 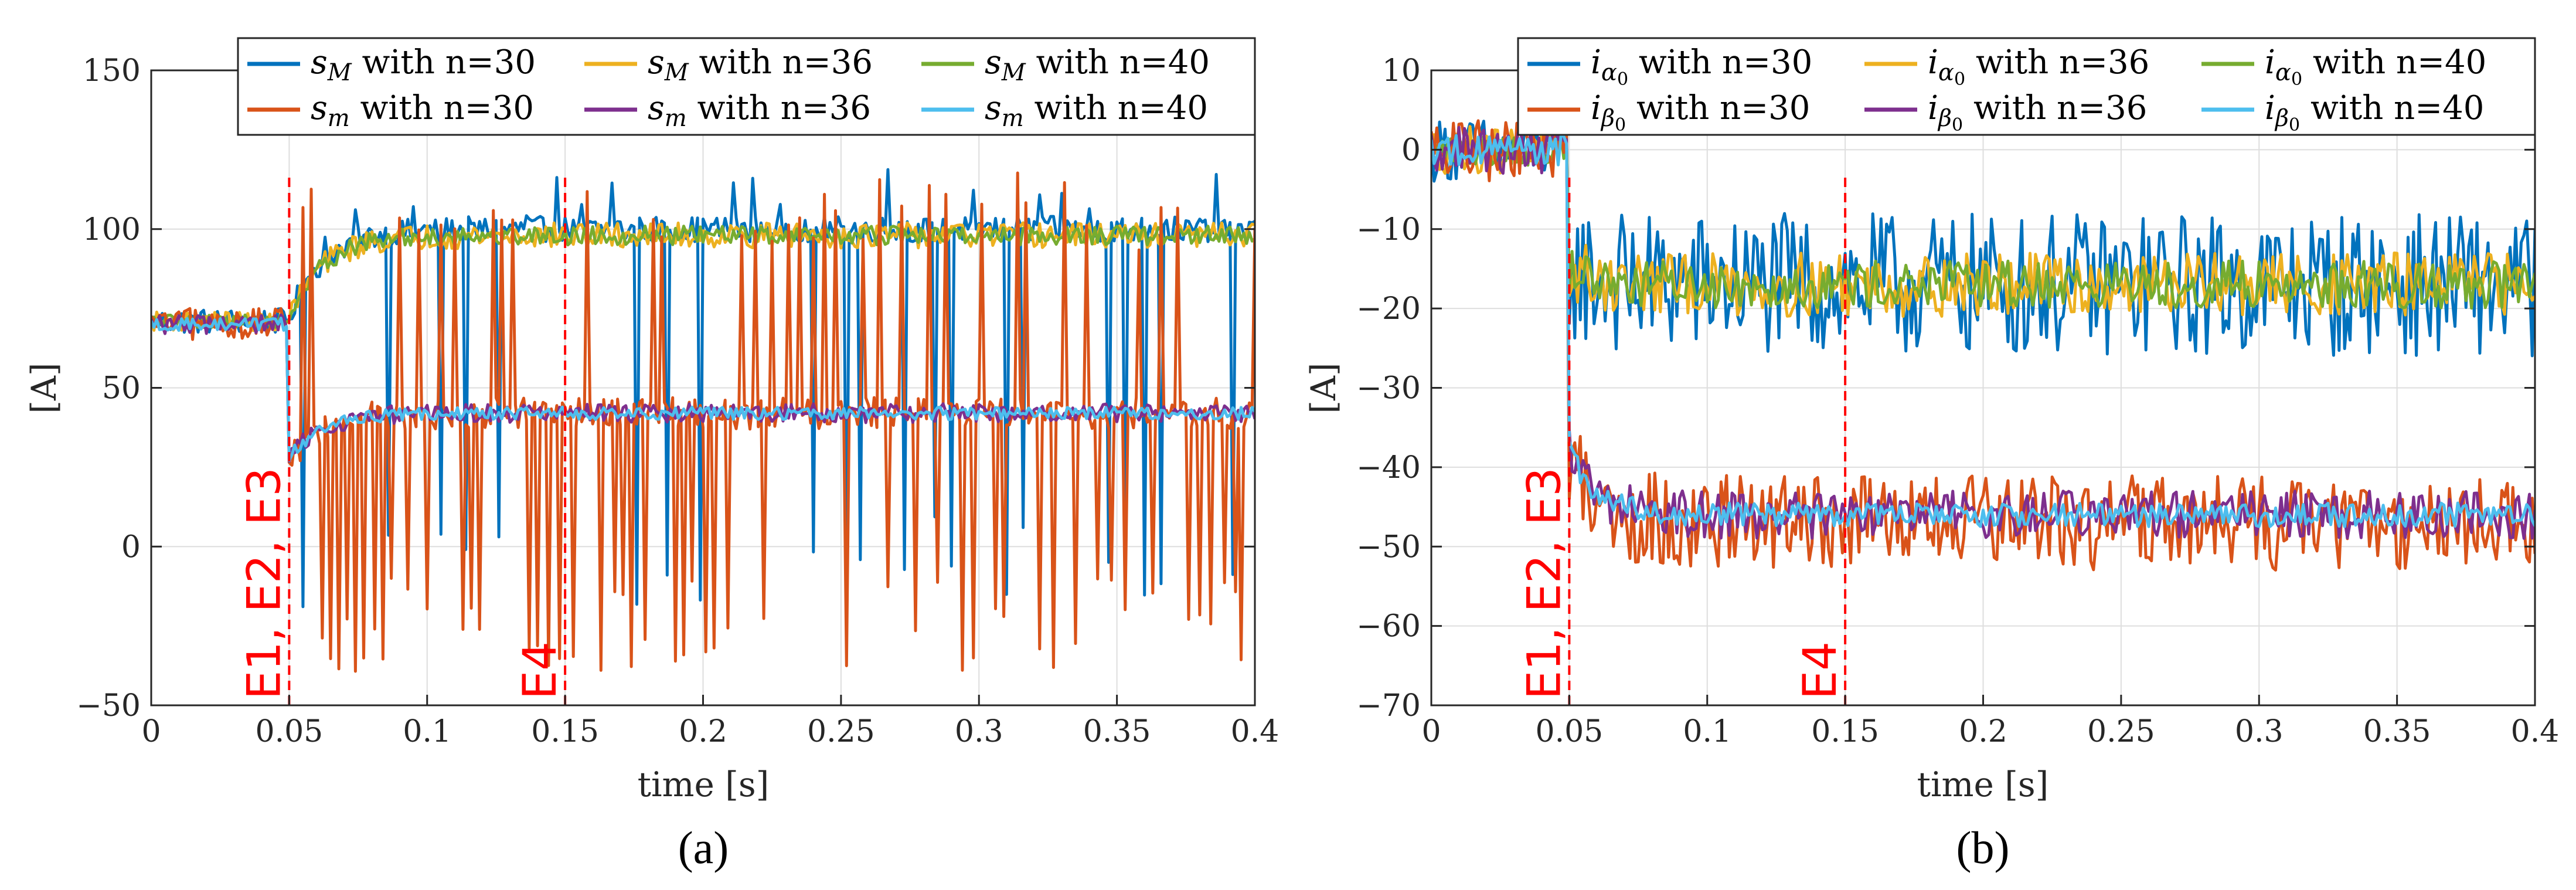 I want to click on panel-caption: (a), so click(x=703, y=848).